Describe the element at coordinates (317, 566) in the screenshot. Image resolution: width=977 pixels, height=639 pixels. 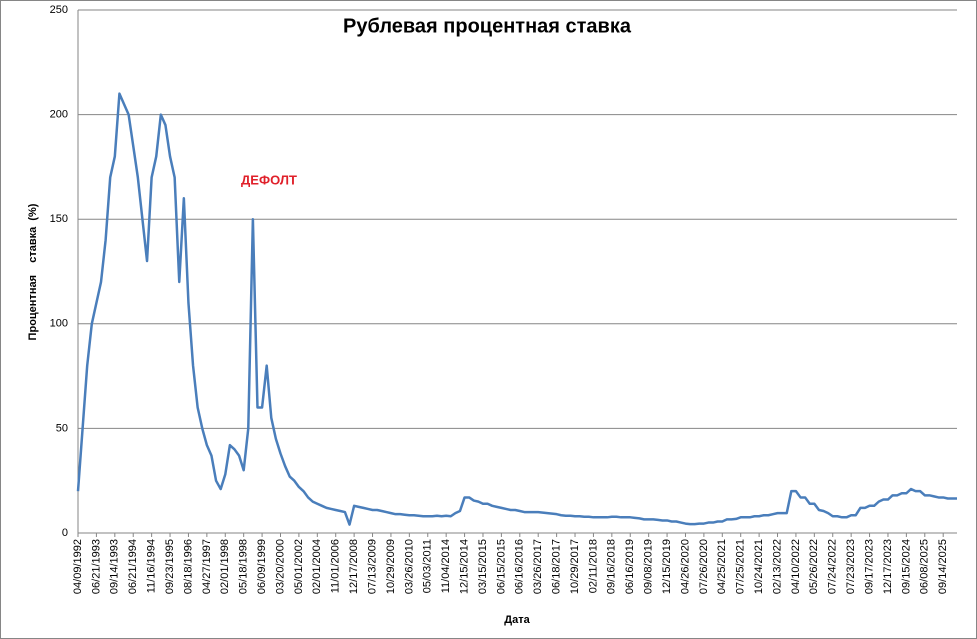
I see `x-tick-label: 02/01/2004` at that location.